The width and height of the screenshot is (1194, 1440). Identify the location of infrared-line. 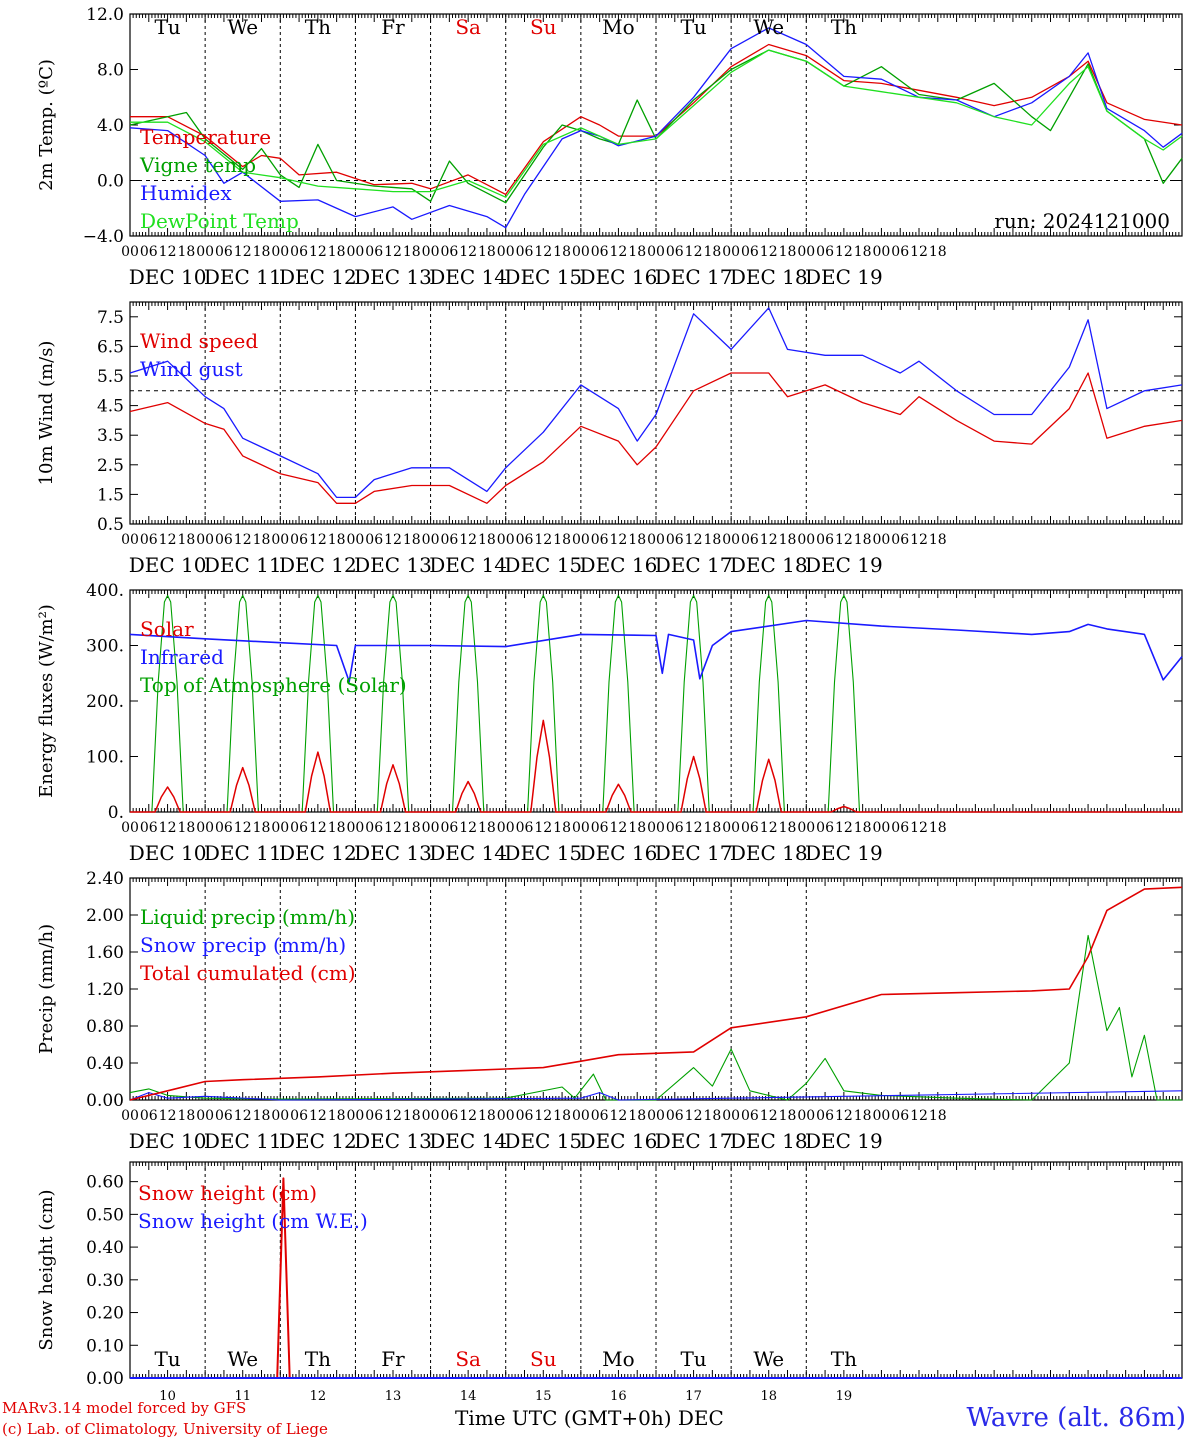
(656, 651).